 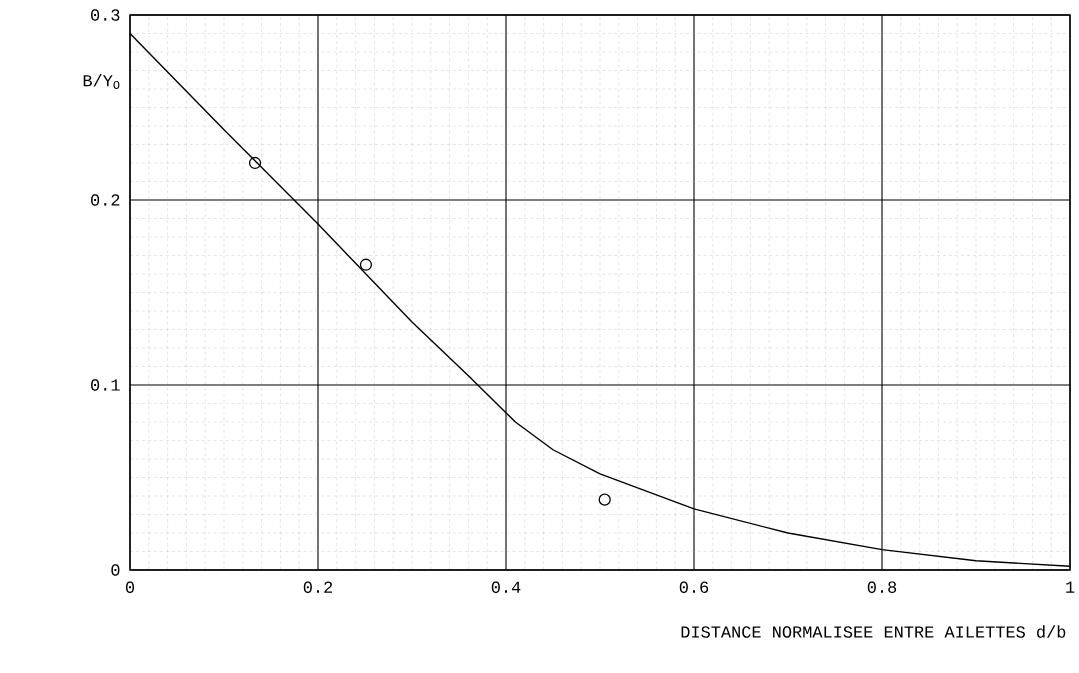 What do you see at coordinates (105, 200) in the screenshot?
I see `y-tick-label: 0.2` at bounding box center [105, 200].